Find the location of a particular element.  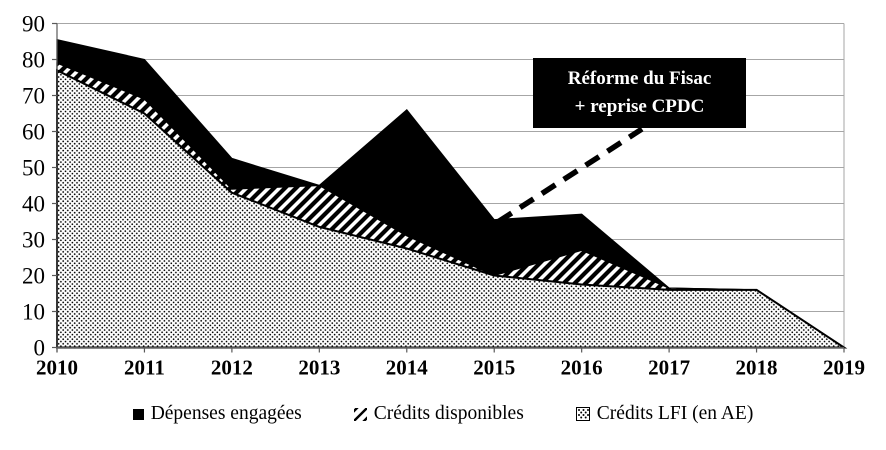

x-axis-tick-label: 2011 is located at coordinates (144, 368).